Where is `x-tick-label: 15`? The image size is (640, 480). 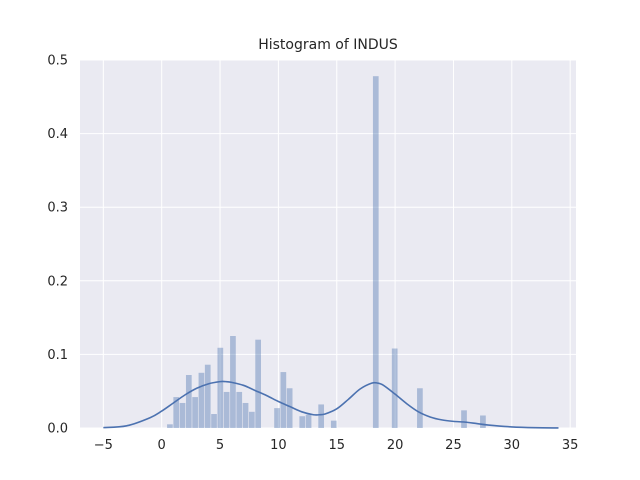 x-tick-label: 15 is located at coordinates (336, 445).